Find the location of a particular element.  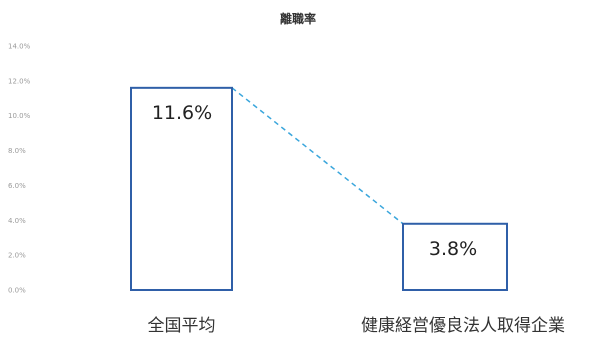

category-label: 全国平均 is located at coordinates (182, 326).